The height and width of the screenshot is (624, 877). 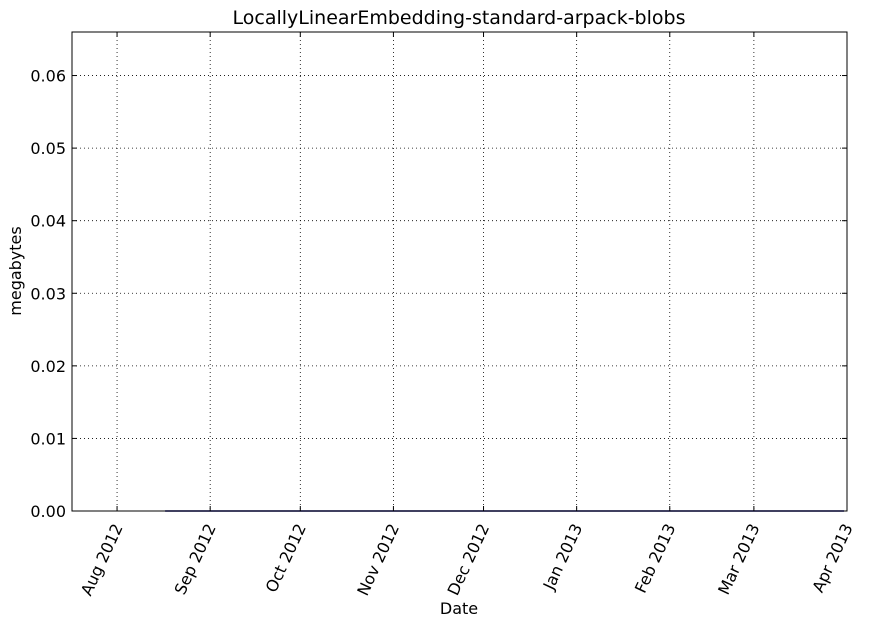 What do you see at coordinates (48, 438) in the screenshot?
I see `y-tick-label: 0.01` at bounding box center [48, 438].